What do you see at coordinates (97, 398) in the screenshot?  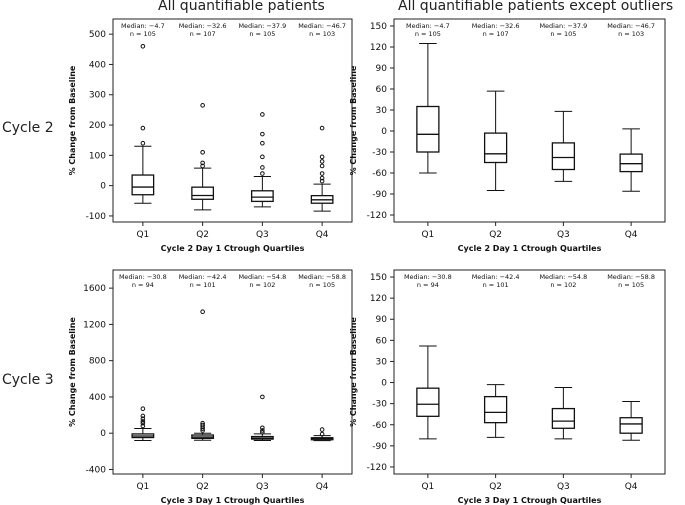 I see `cycle3-all-ytick-label: 400` at bounding box center [97, 398].